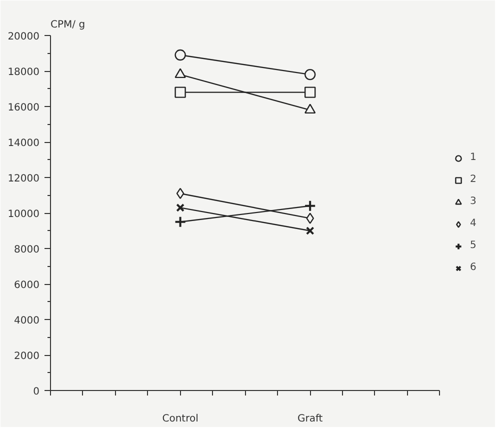 Image resolution: width=503 pixels, height=432 pixels. Describe the element at coordinates (24, 37) in the screenshot. I see `y-tick-label: 20000` at that location.